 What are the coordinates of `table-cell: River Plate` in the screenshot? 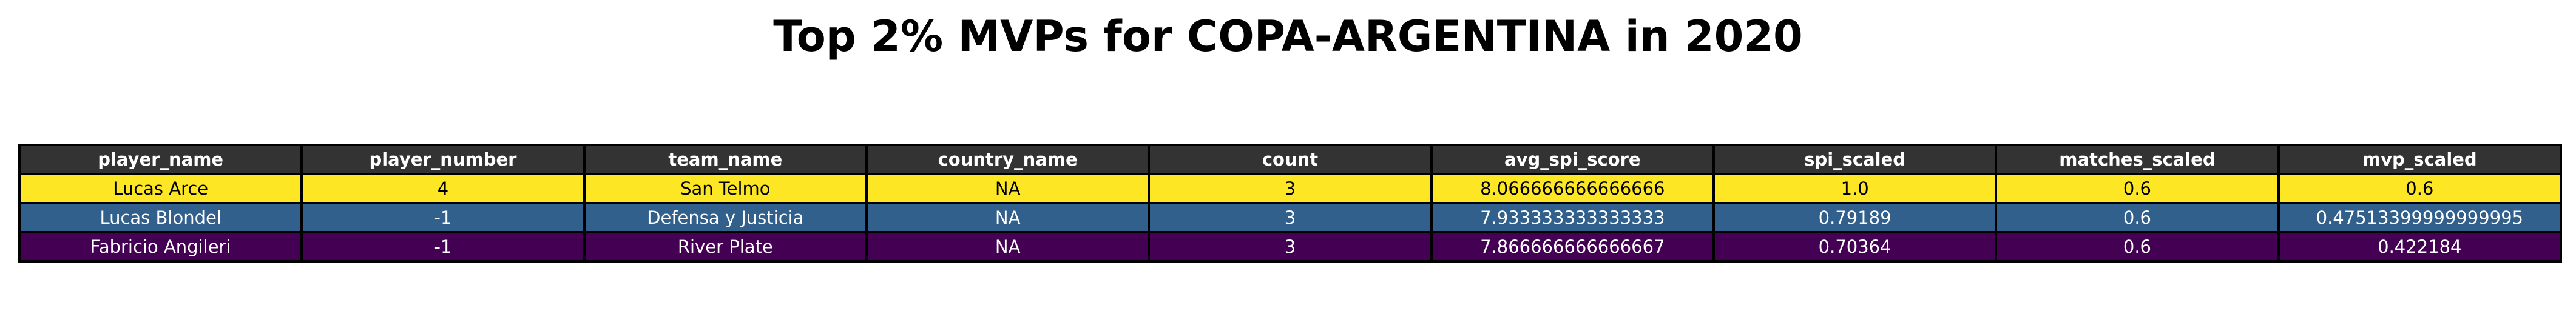 It's located at (725, 247).